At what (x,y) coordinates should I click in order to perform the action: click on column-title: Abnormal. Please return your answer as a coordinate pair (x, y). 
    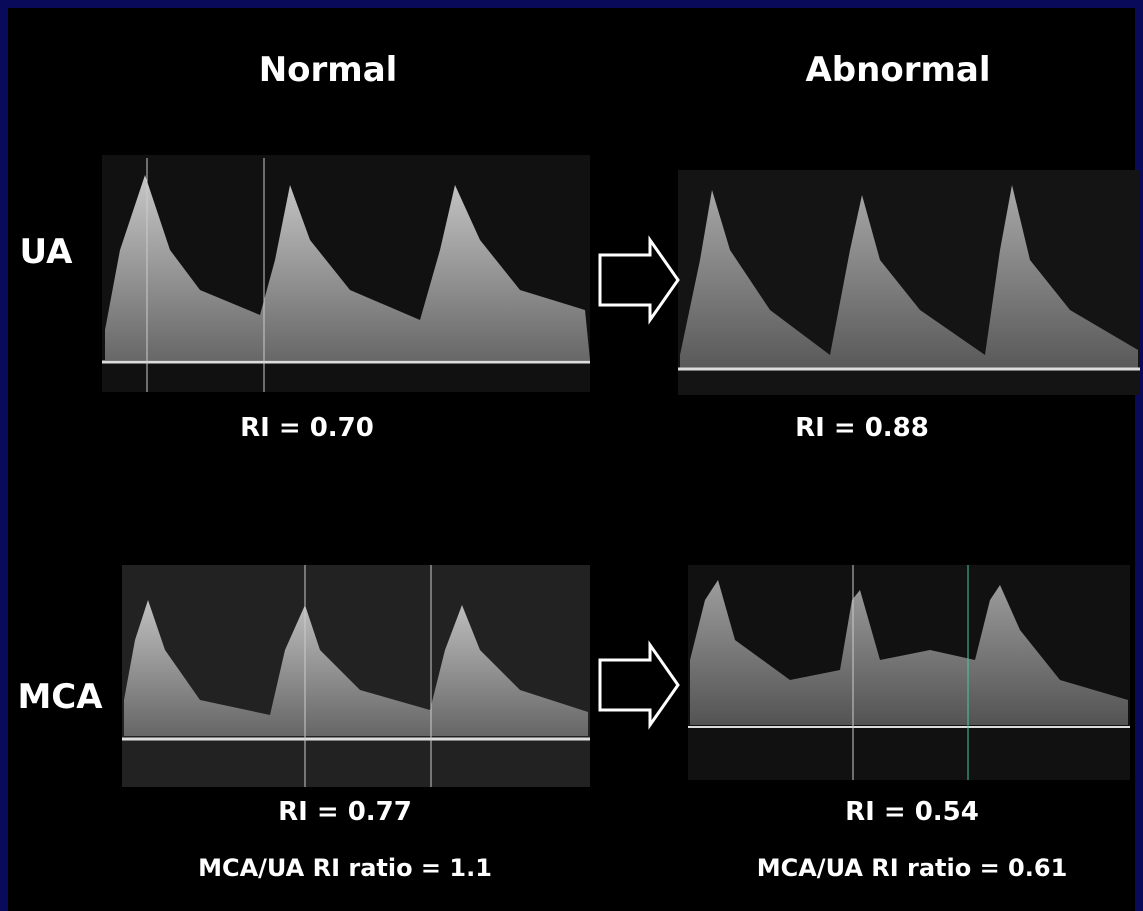
    Looking at the image, I should click on (898, 70).